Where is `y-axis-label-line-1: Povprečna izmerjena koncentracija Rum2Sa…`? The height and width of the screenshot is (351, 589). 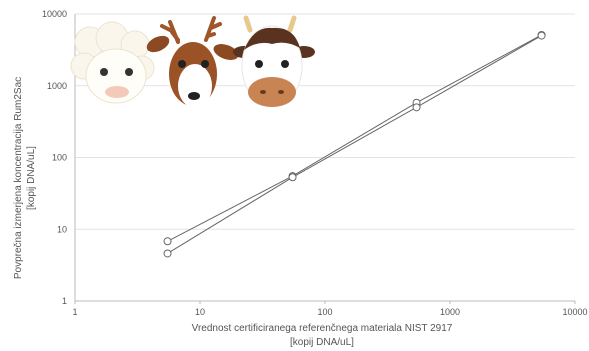
y-axis-label-line-1: Povprečna izmerjena koncentracija Rum2Sa… is located at coordinates (18, 178).